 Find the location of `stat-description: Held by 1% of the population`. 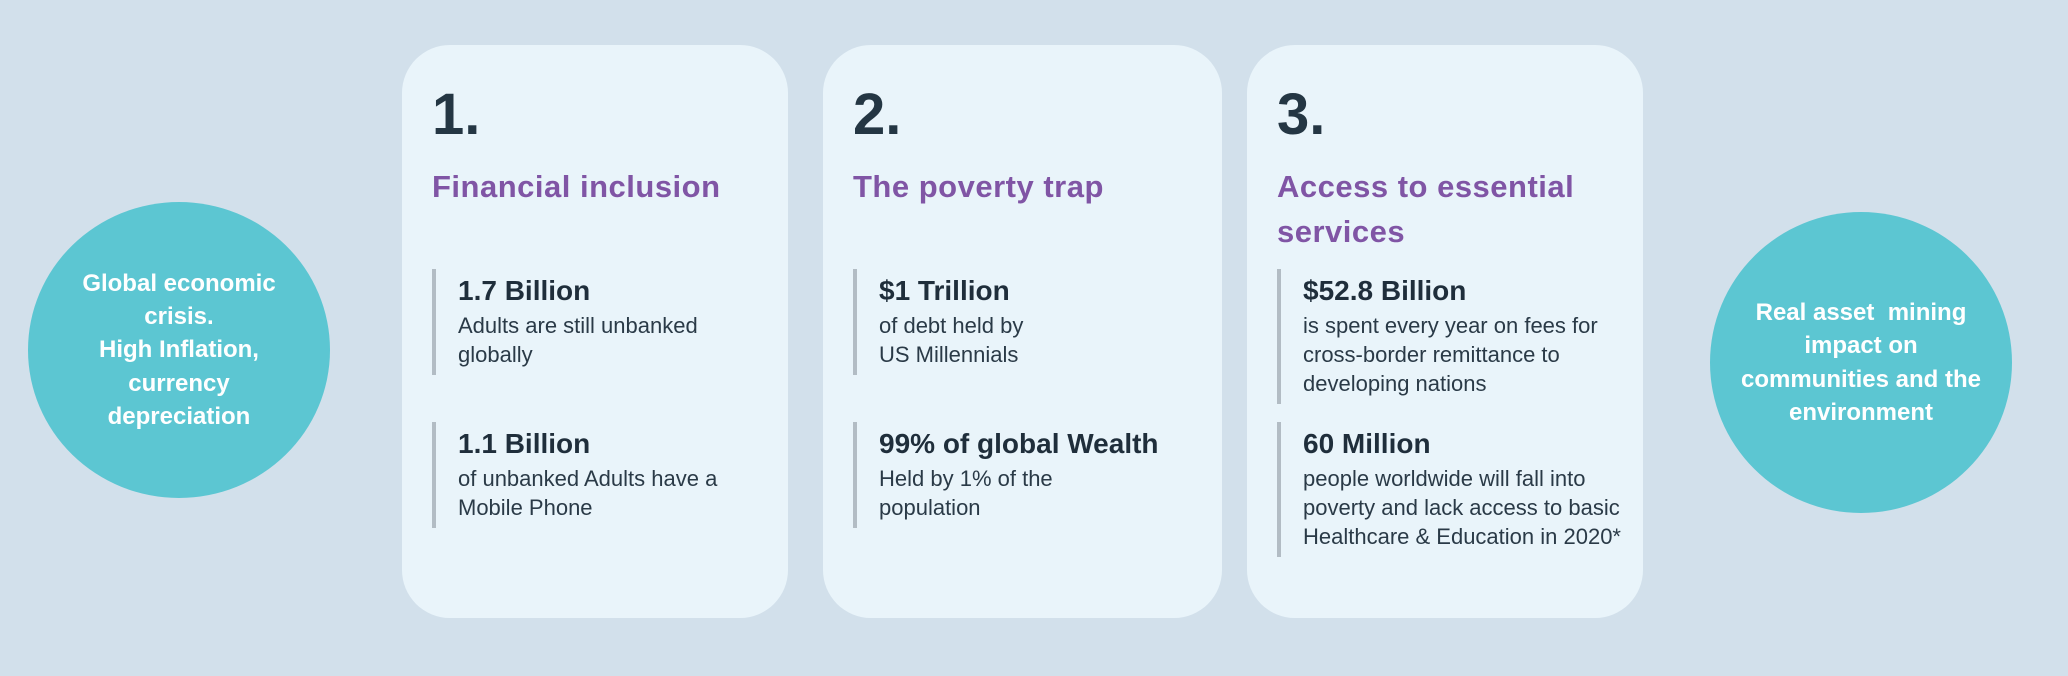

stat-description: Held by 1% of the population is located at coordinates (966, 493).